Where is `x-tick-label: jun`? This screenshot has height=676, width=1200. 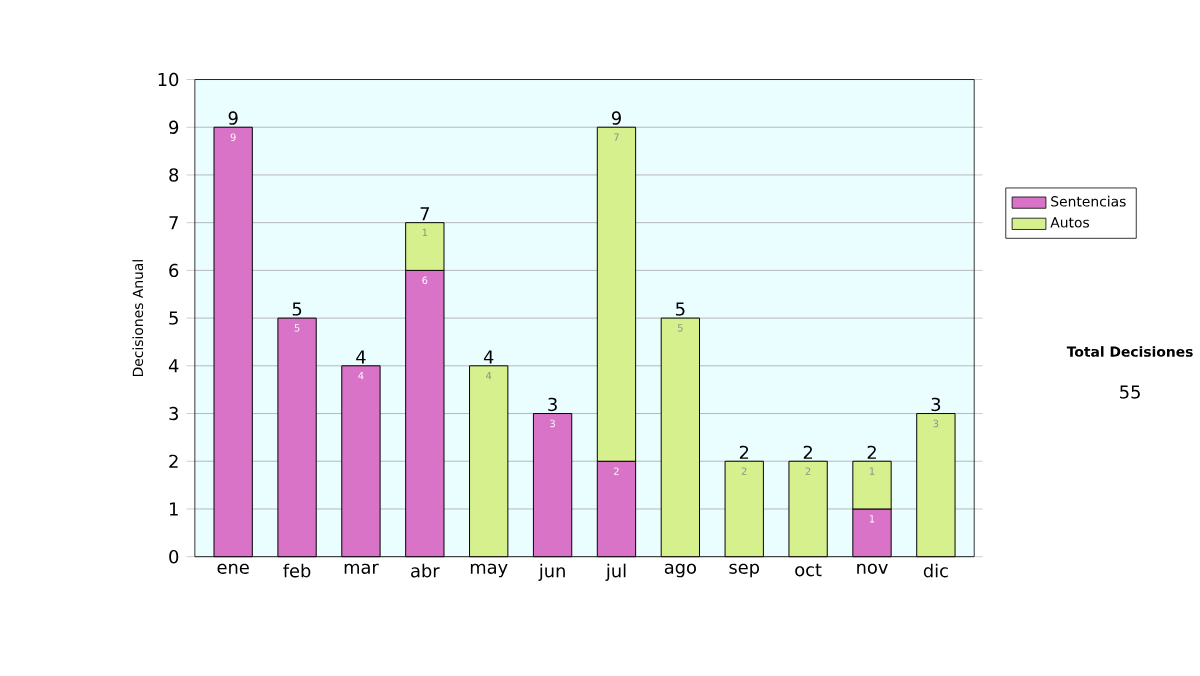
x-tick-label: jun is located at coordinates (551, 572).